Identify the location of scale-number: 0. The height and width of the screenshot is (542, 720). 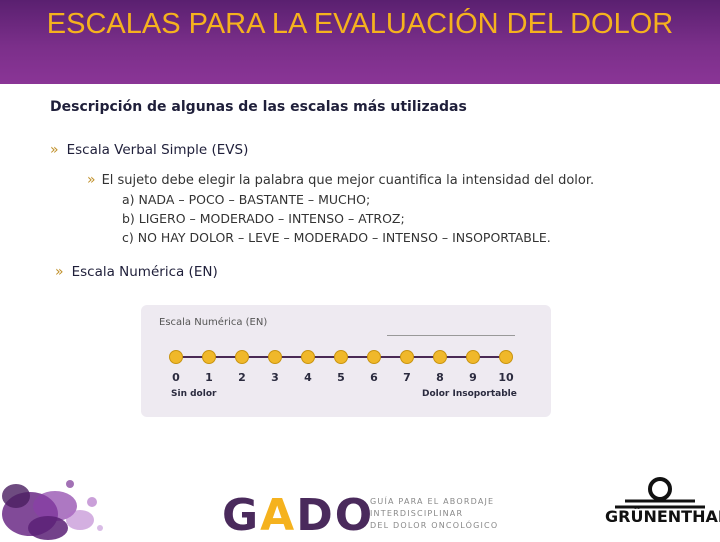
(176, 377).